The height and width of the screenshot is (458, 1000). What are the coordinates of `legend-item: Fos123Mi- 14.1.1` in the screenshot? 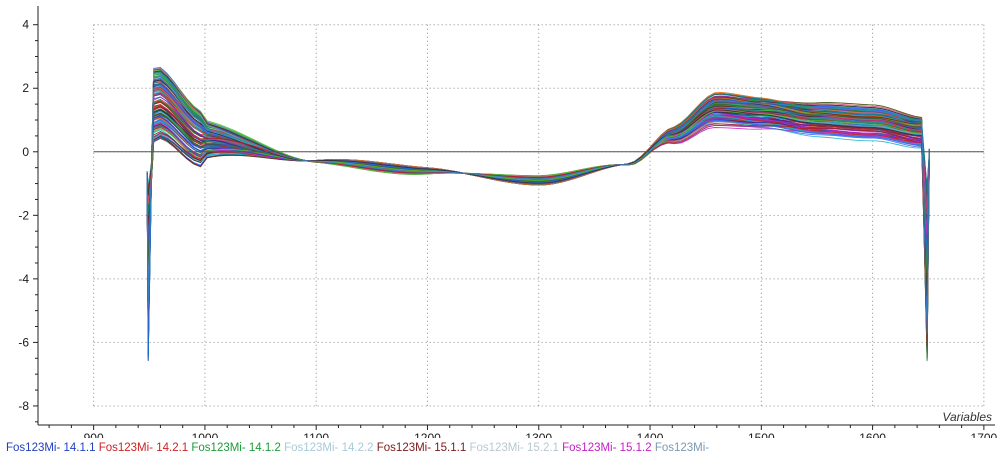 It's located at (52, 448).